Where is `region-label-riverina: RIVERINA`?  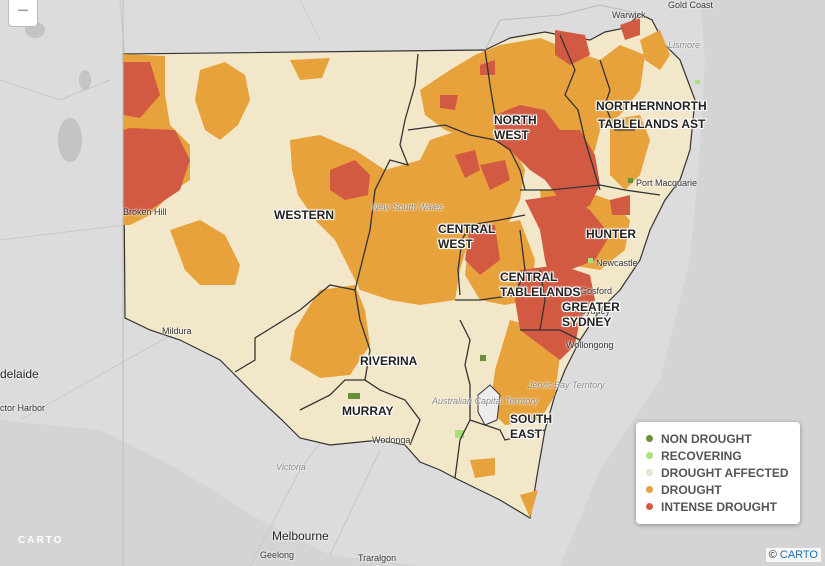 region-label-riverina: RIVERINA is located at coordinates (389, 361).